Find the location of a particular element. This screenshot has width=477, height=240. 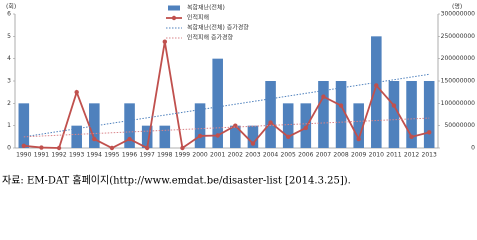

x-tick-label: 1998 is located at coordinates (164, 155).